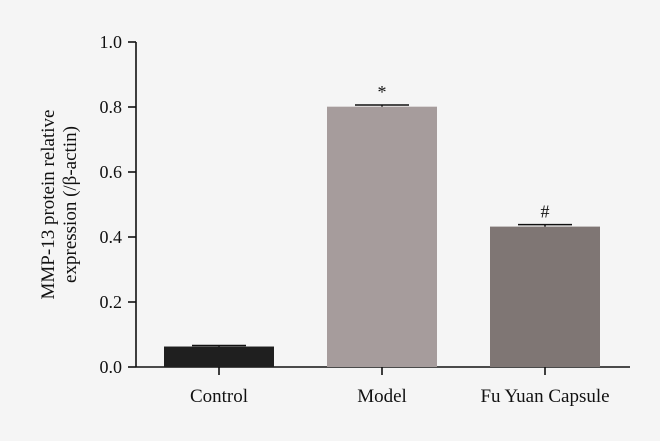 Image resolution: width=660 pixels, height=441 pixels. Describe the element at coordinates (382, 396) in the screenshot. I see `x-tick-label: Model` at that location.